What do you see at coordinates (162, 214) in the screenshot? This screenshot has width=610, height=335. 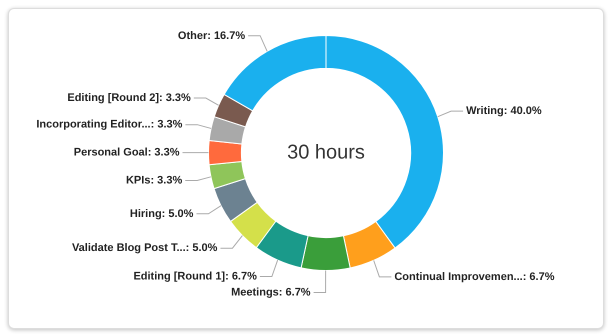 I see `slice-label: Hiring: 5.0%` at bounding box center [162, 214].